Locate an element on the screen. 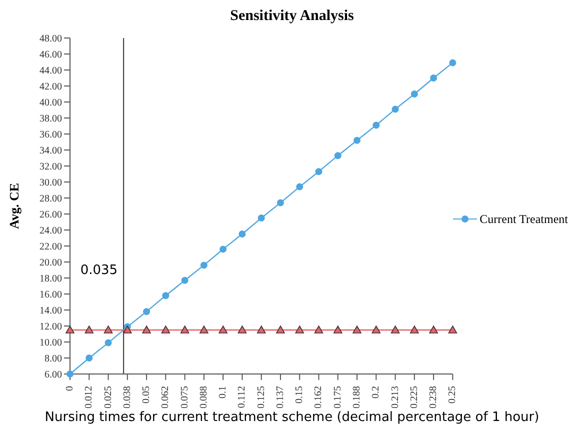 The image size is (584, 444). y-tick-label: 10.00 is located at coordinates (51, 343).